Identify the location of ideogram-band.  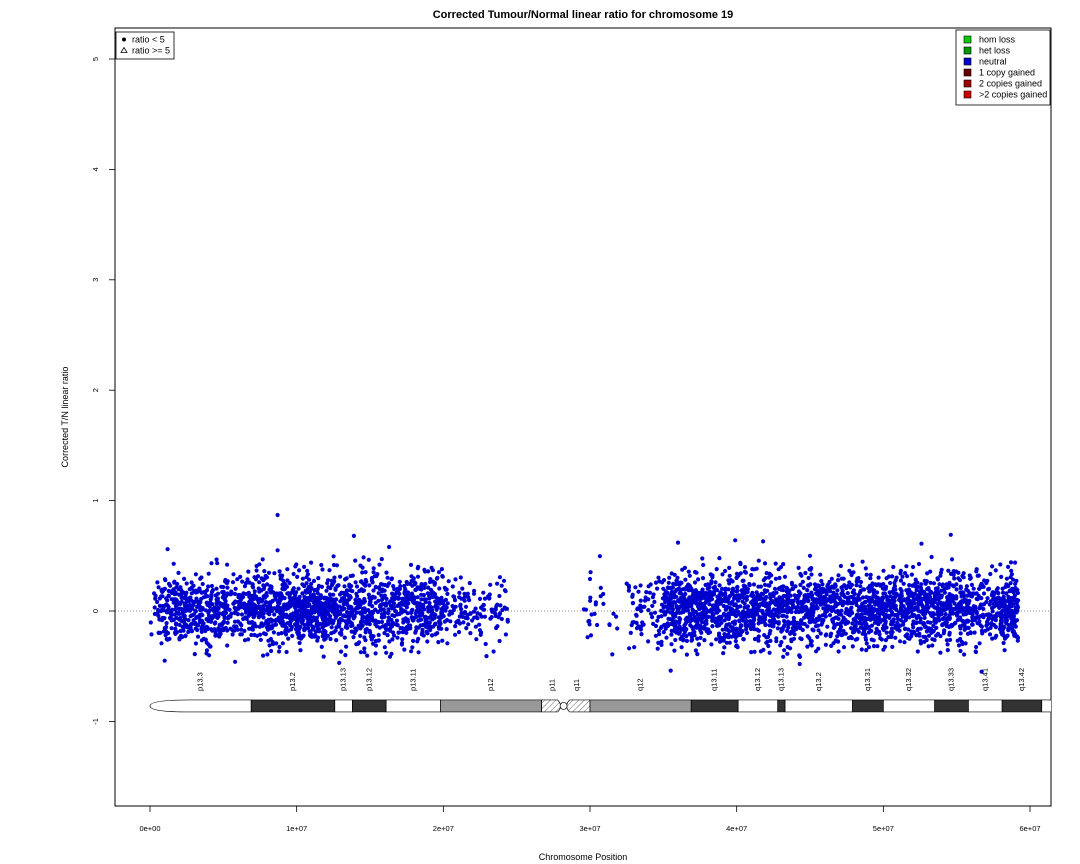
(868, 706).